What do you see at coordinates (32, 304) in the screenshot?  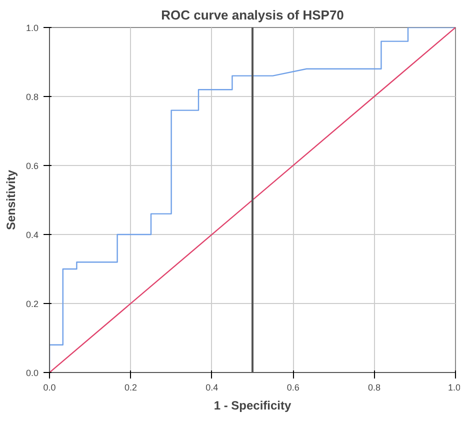 I see `y-tick-label: 0.2` at bounding box center [32, 304].